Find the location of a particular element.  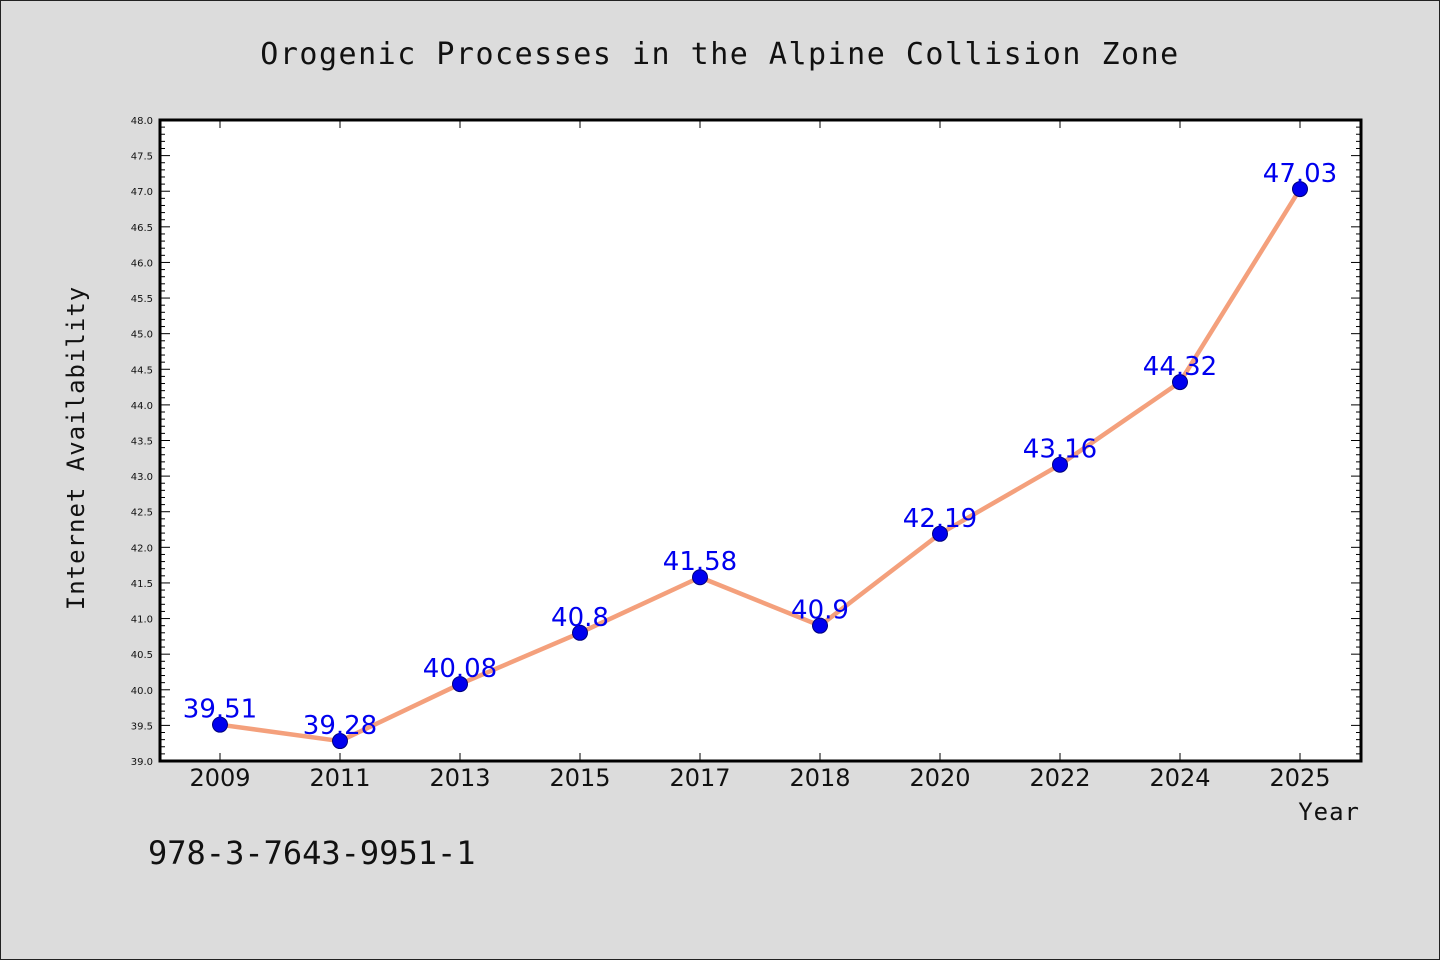

x-tick-label: 2022 is located at coordinates (1059, 778).